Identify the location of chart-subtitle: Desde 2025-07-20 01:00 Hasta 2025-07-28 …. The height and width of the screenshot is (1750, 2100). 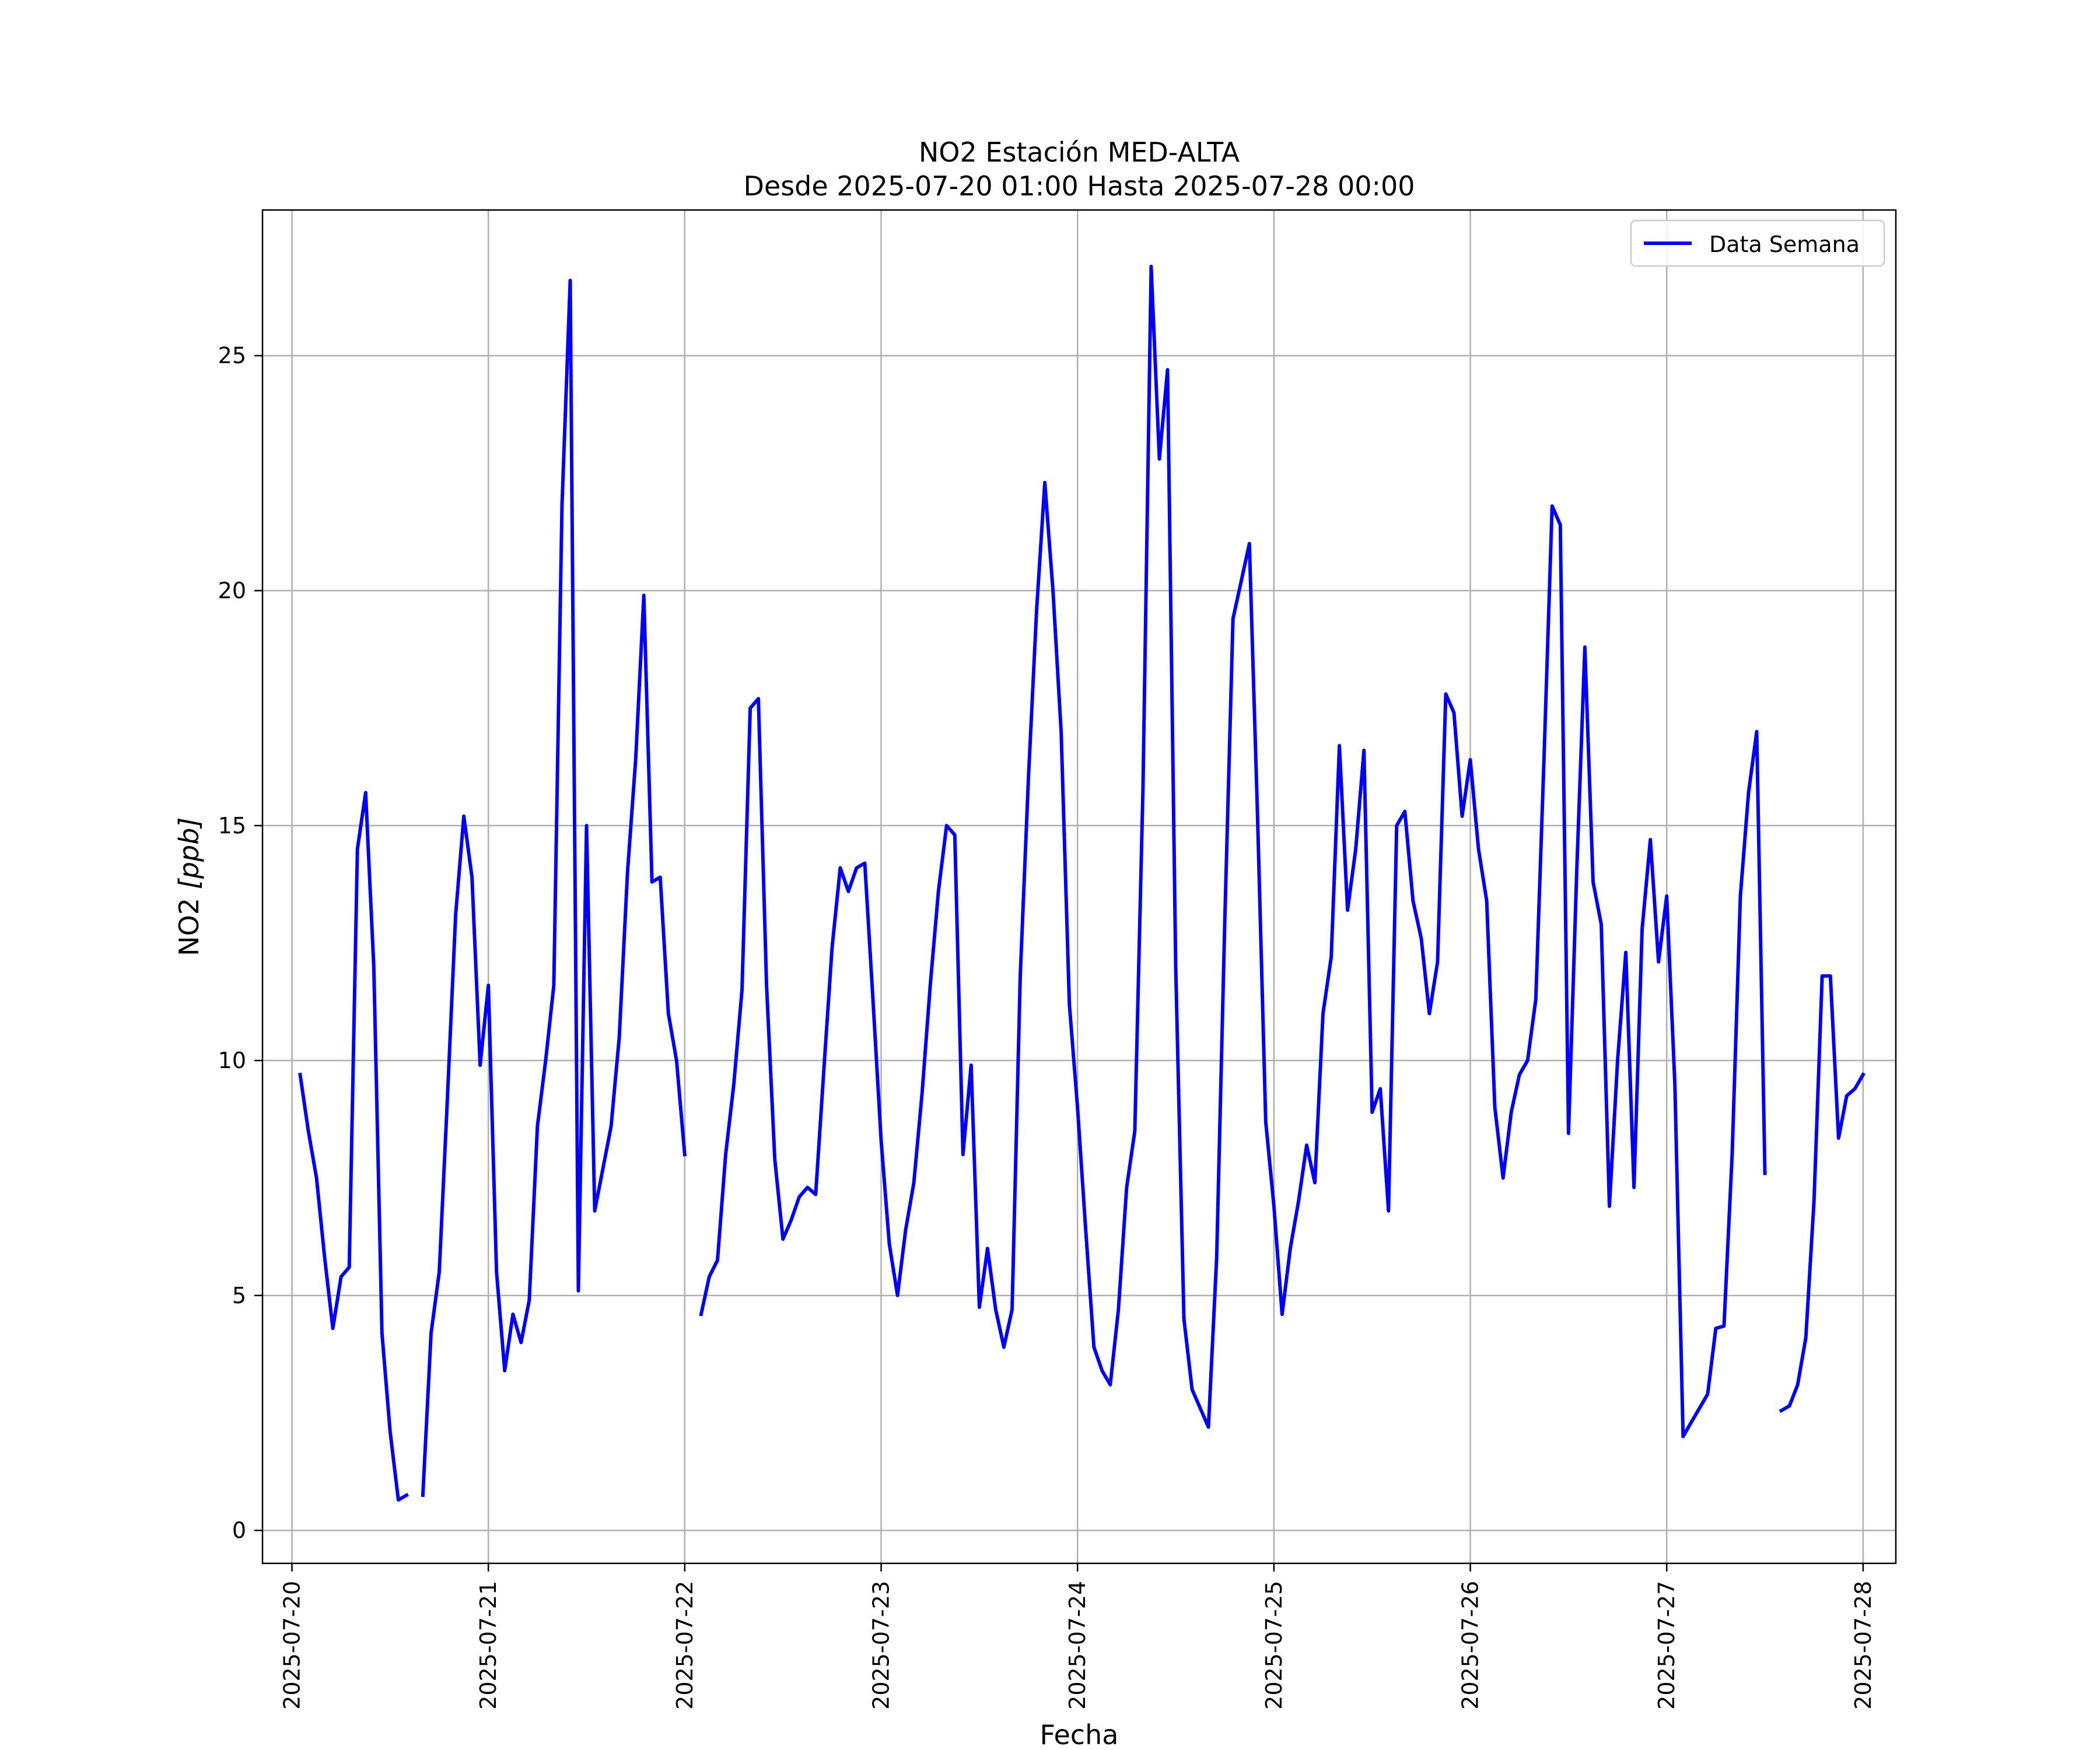
(1079, 186).